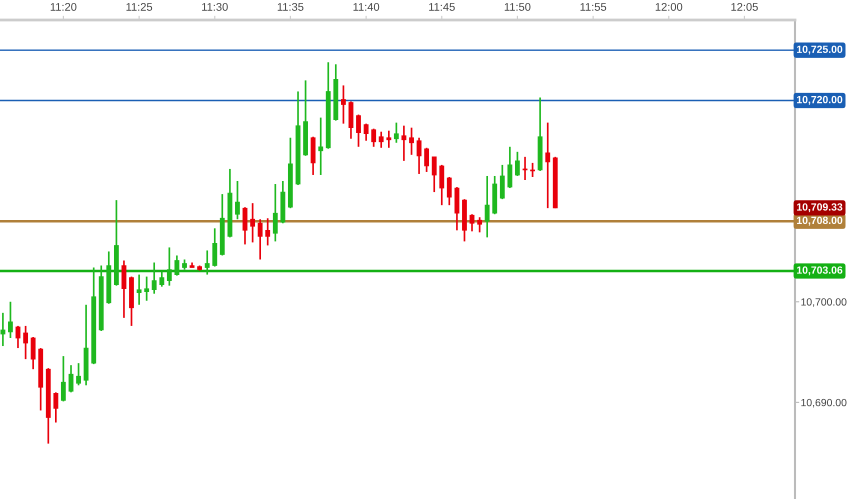  Describe the element at coordinates (366, 6) in the screenshot. I see `x-tick-label: 11:40` at that location.